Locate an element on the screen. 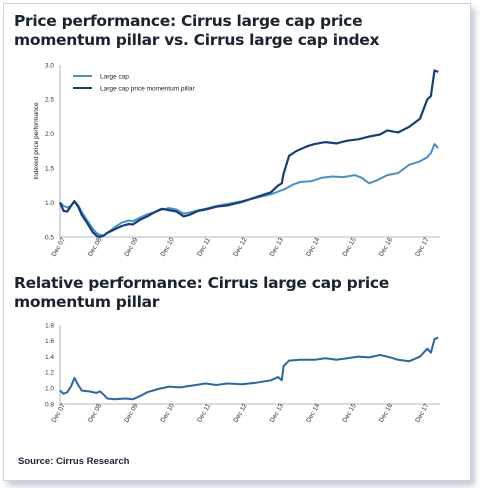 The width and height of the screenshot is (480, 488). y-tick-label: 1.4 is located at coordinates (49, 357).